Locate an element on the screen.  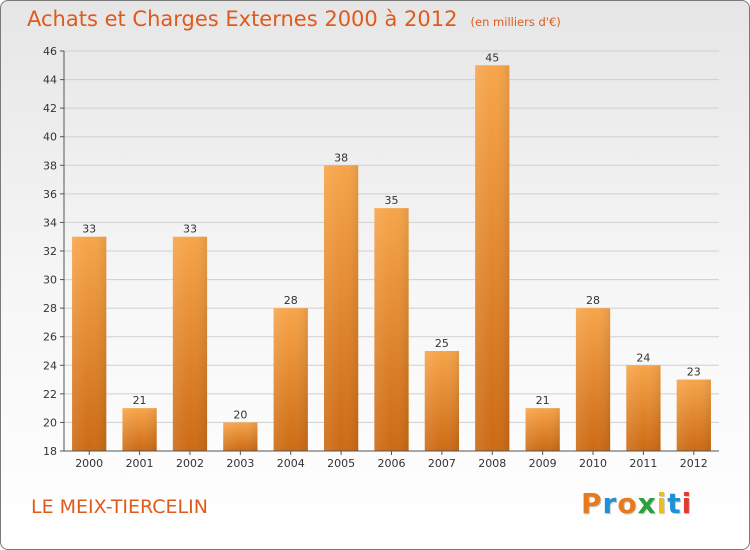
bar-shade-2008 is located at coordinates (492, 258).